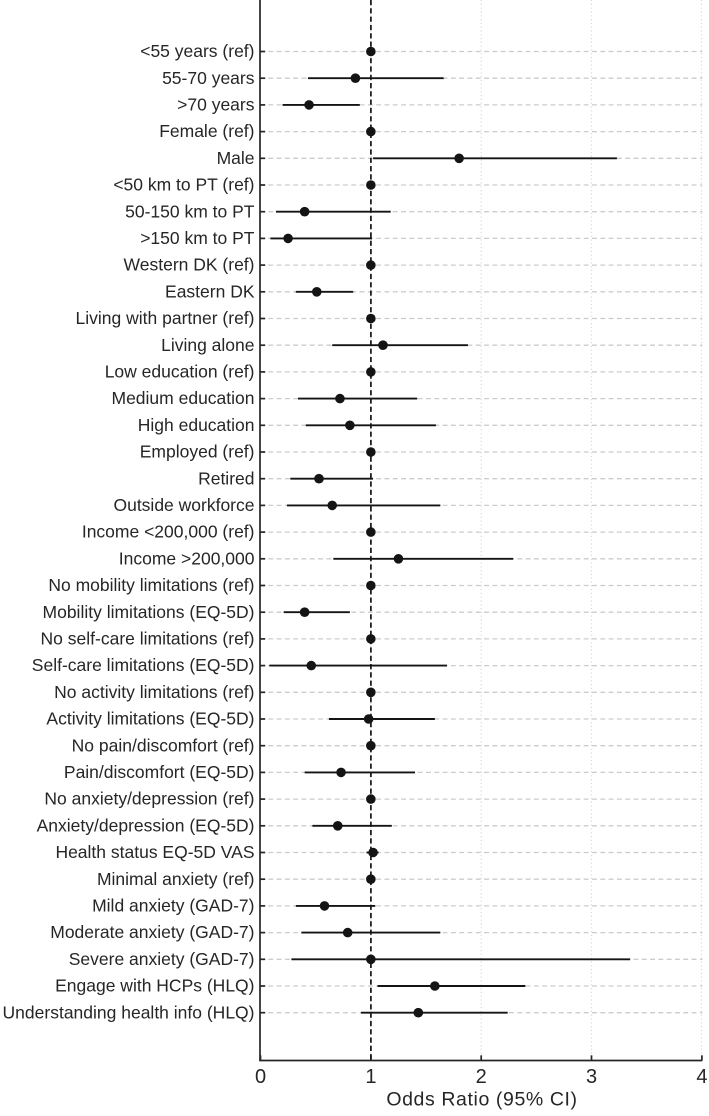 The height and width of the screenshot is (1116, 709). I want to click on svg-text: Health status EQ-5D VAS, so click(154, 852).